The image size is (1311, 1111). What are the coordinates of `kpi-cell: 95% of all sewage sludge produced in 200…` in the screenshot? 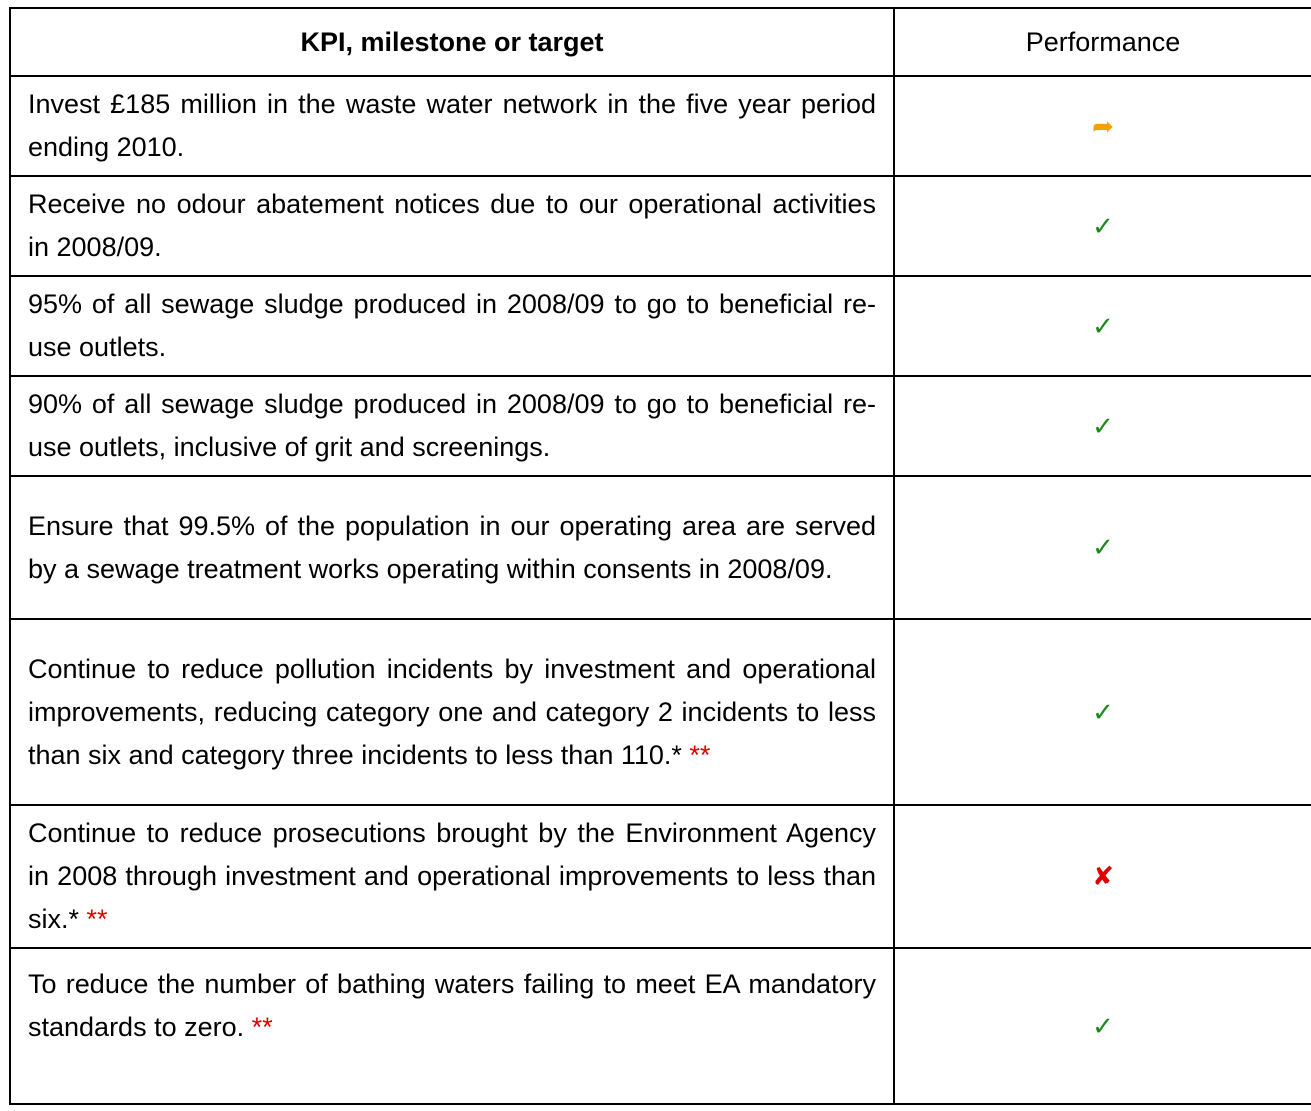 It's located at (452, 326).